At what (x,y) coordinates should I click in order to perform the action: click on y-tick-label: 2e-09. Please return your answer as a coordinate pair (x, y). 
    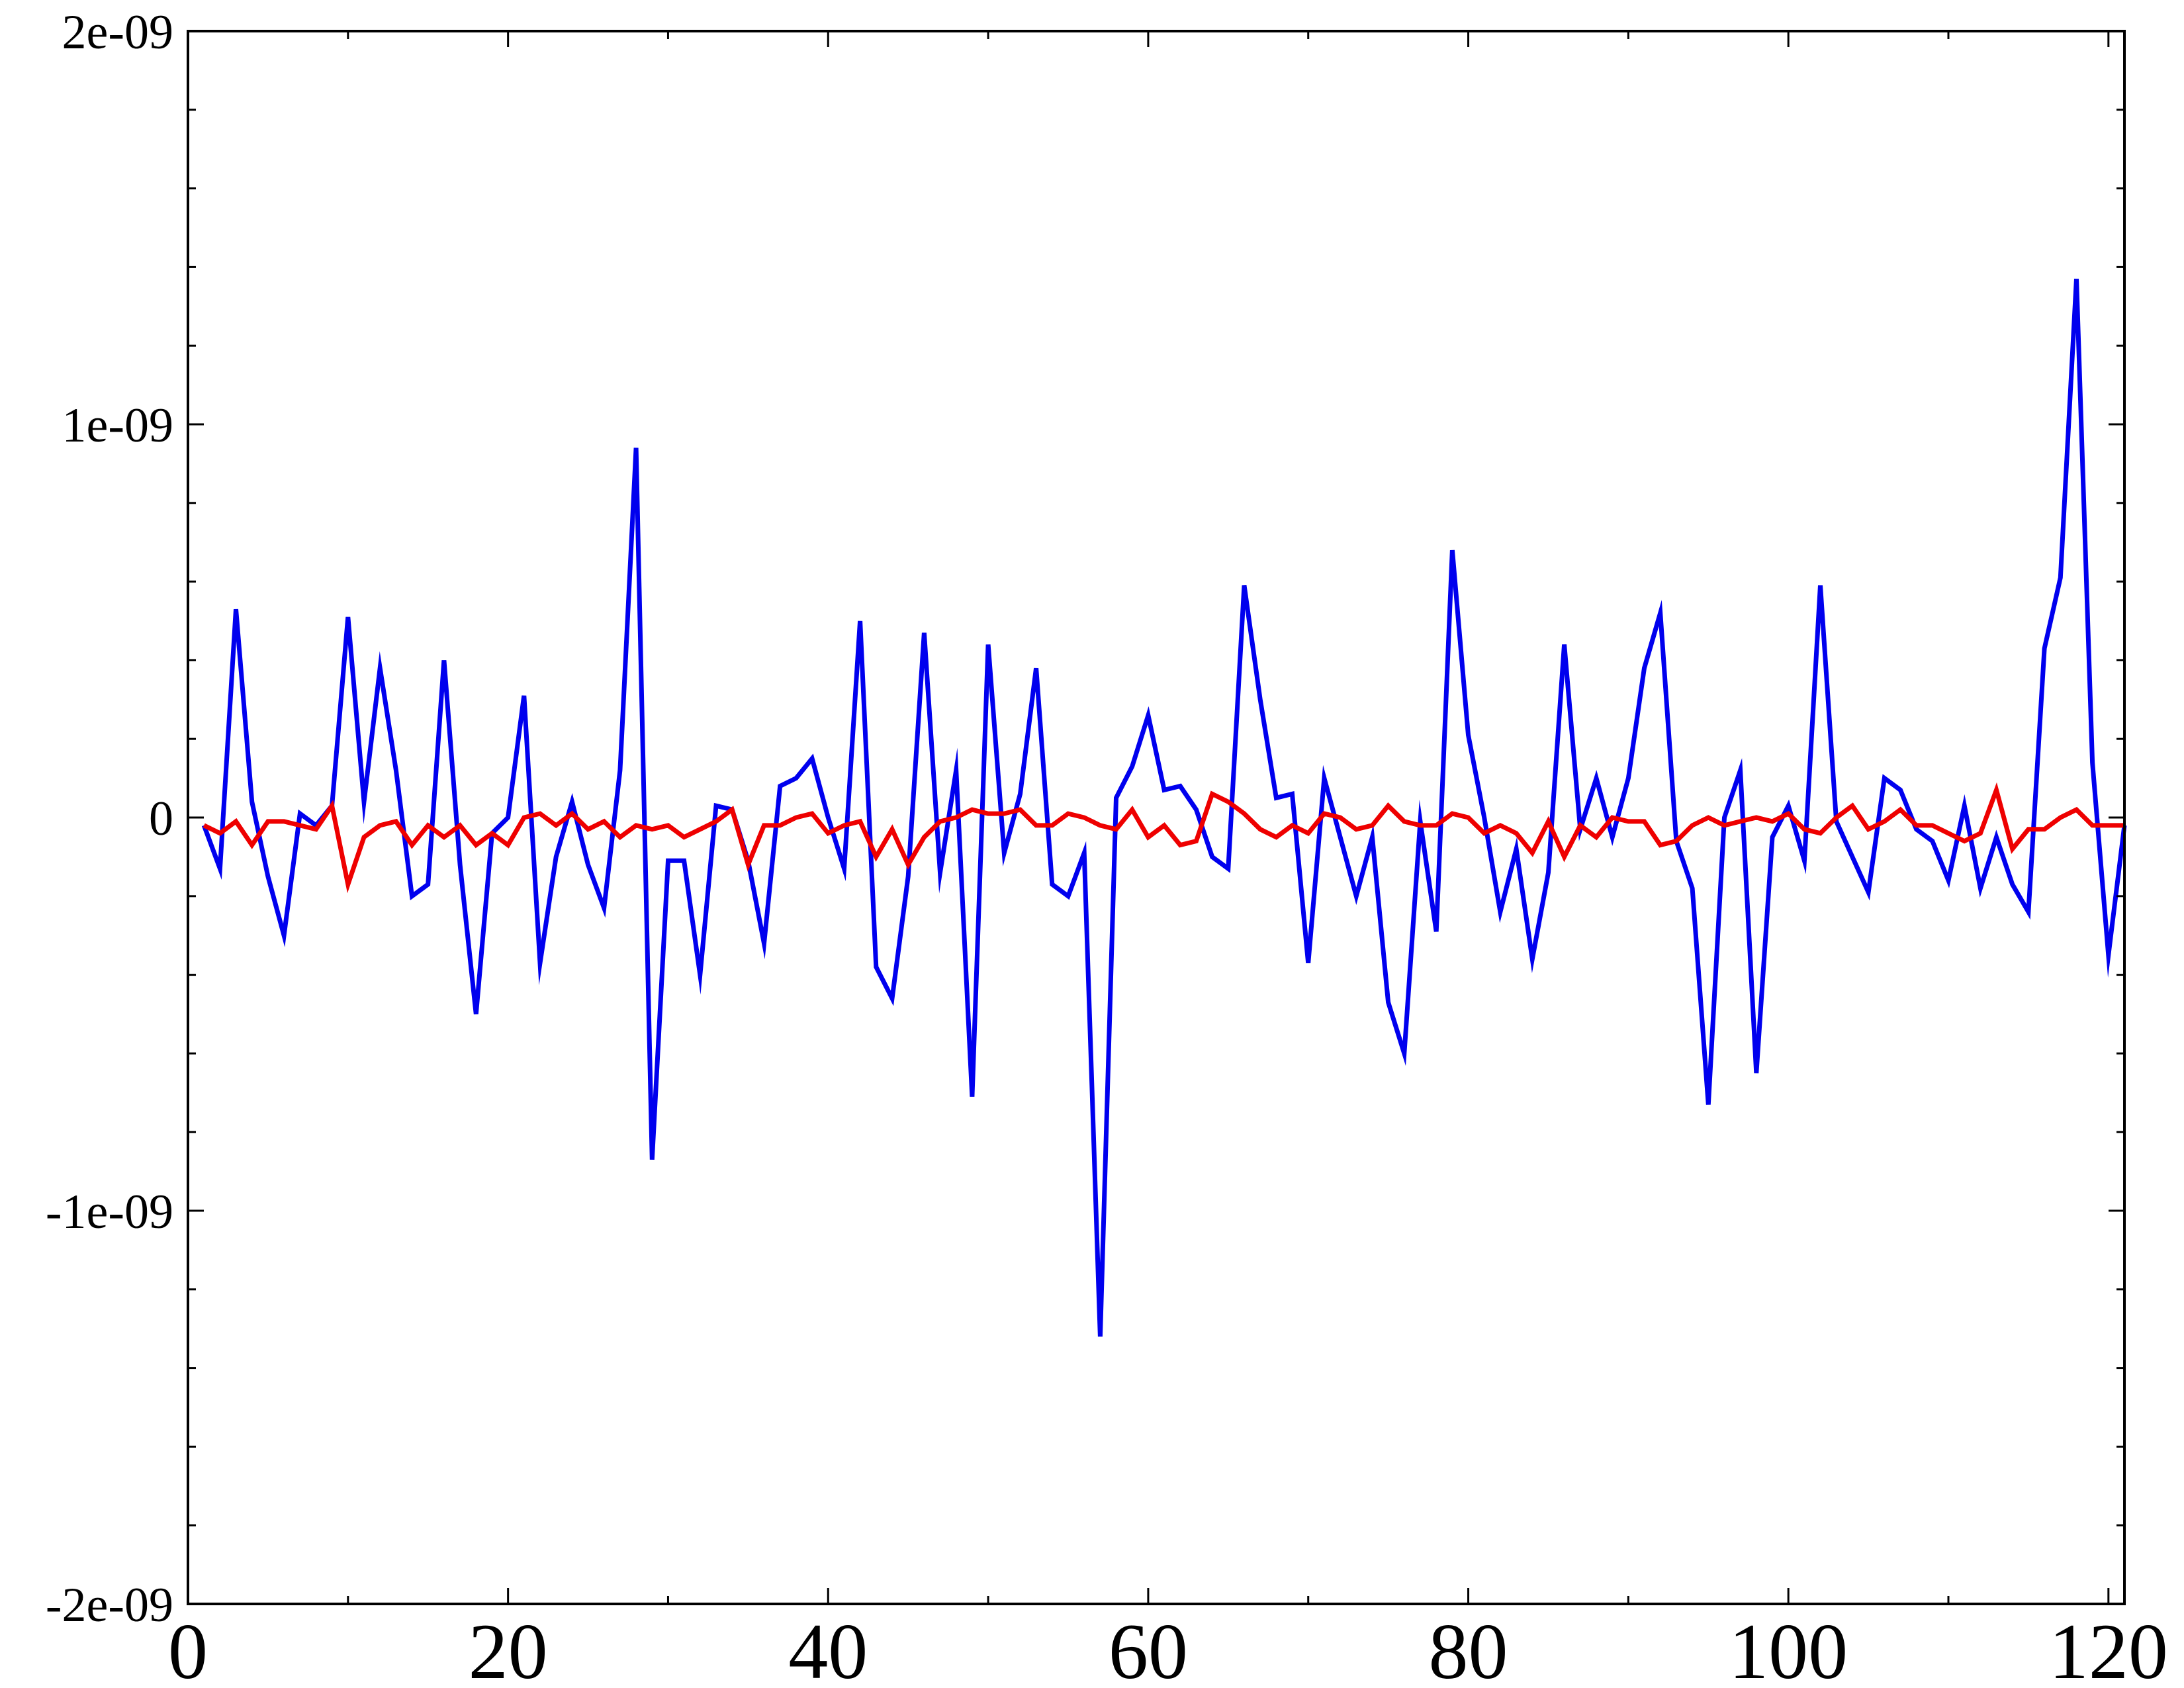
    Looking at the image, I should click on (118, 32).